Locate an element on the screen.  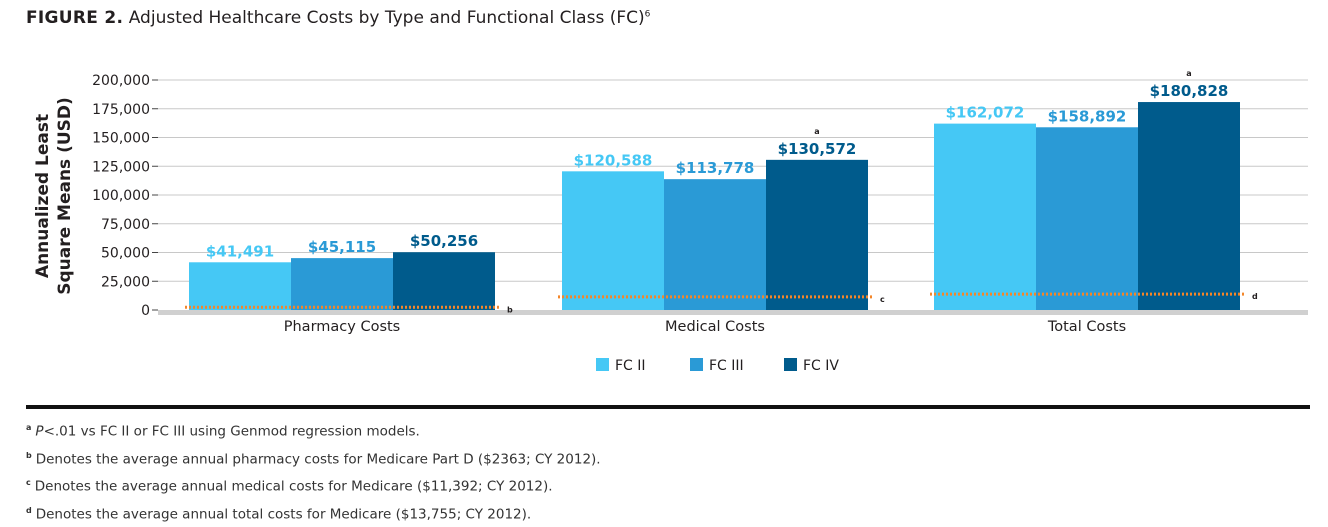
legend-label: FC III is located at coordinates (726, 366).